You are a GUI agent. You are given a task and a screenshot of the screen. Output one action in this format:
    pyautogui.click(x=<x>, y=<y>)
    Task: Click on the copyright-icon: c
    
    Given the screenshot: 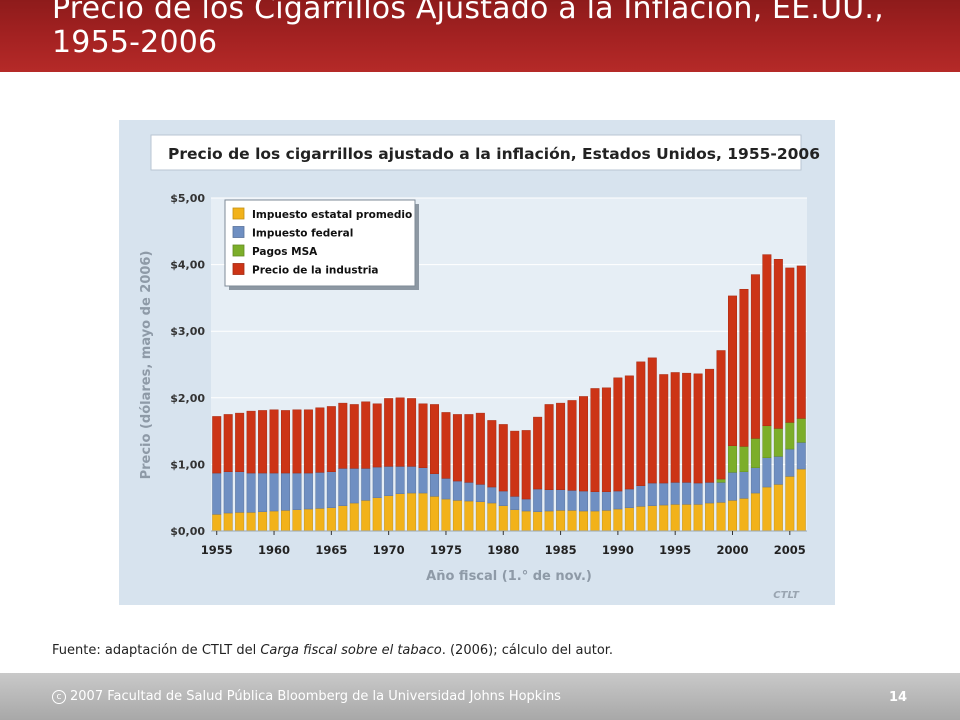 What is the action you would take?
    pyautogui.click(x=59, y=697)
    